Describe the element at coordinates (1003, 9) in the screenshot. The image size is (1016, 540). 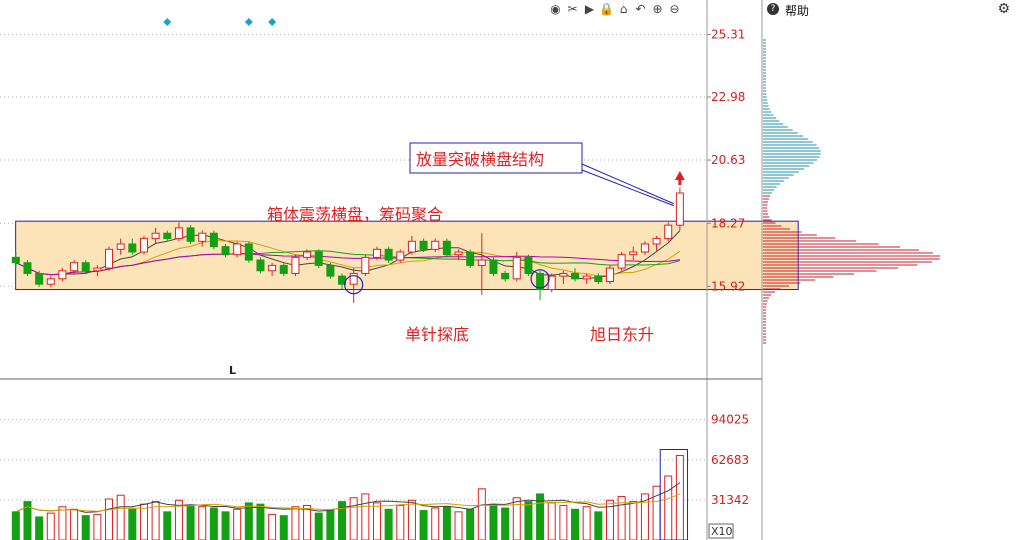
I see `gear-icon: ⚙` at that location.